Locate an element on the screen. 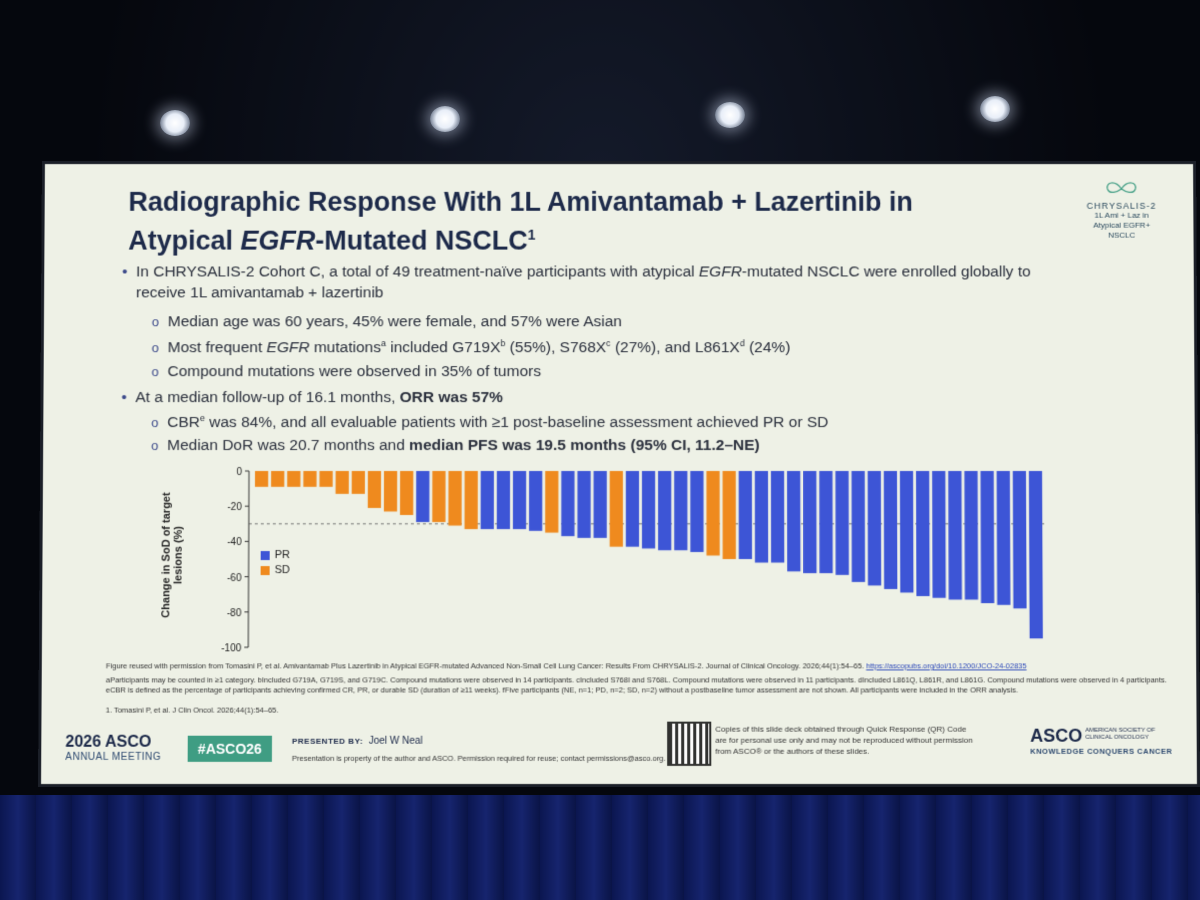 This screenshot has height=900, width=1200. sub-bullet-4-text-a: CBR is located at coordinates (184, 423).